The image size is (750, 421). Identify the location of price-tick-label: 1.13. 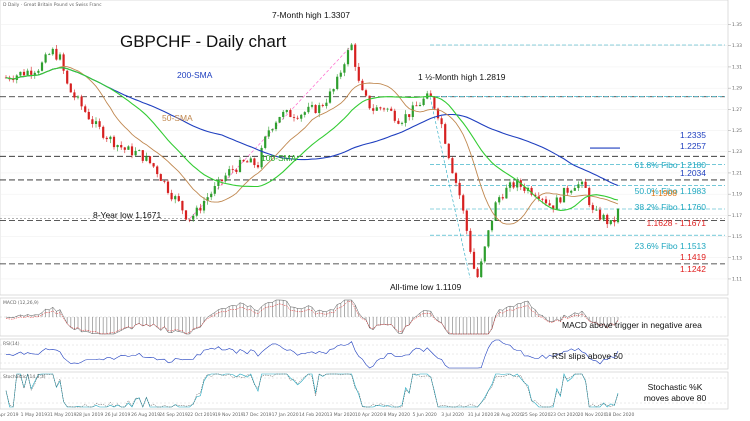
(737, 258).